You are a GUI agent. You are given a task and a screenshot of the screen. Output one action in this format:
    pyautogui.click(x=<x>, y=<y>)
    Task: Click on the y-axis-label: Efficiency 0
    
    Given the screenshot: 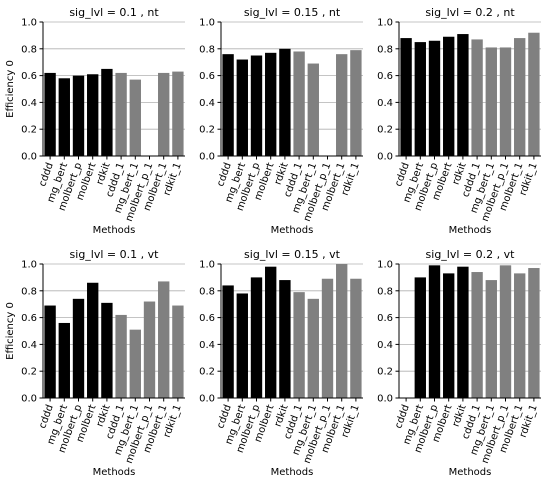 What is the action you would take?
    pyautogui.click(x=10, y=89)
    